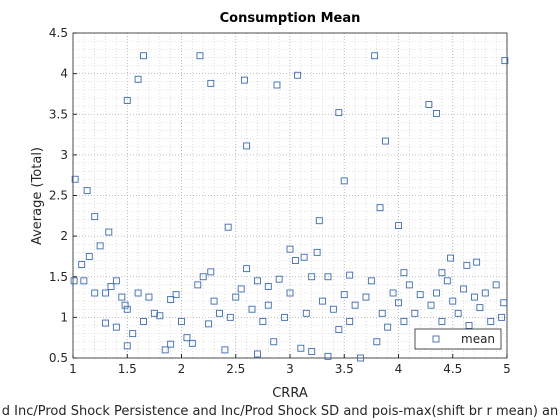  I want to click on y-axis-label: Average (Total), so click(37, 196).